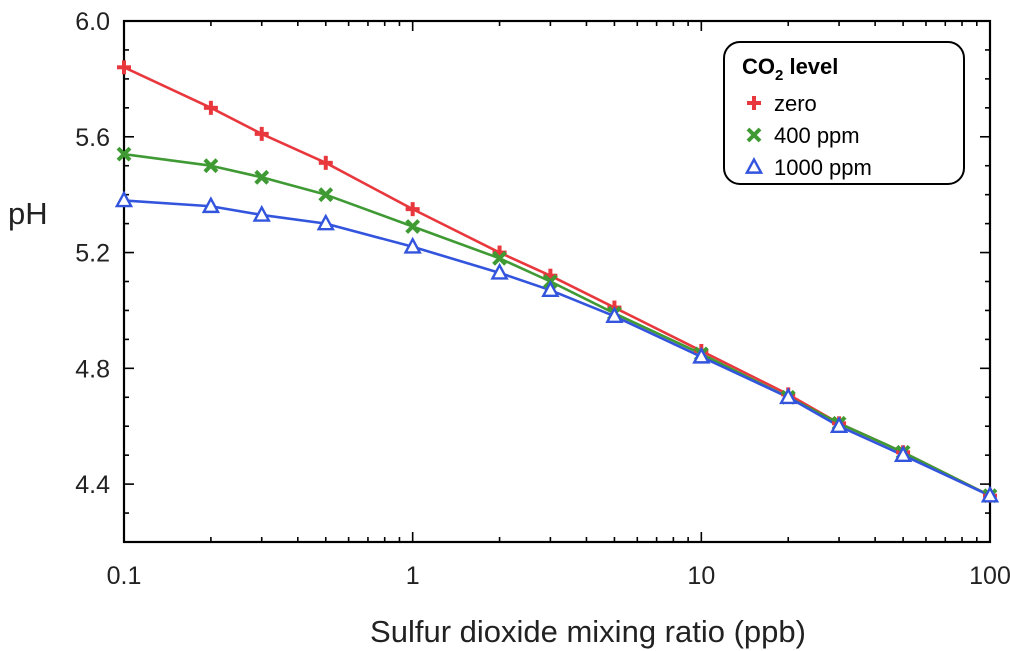  I want to click on y-tick-label: 4.8, so click(92, 369).